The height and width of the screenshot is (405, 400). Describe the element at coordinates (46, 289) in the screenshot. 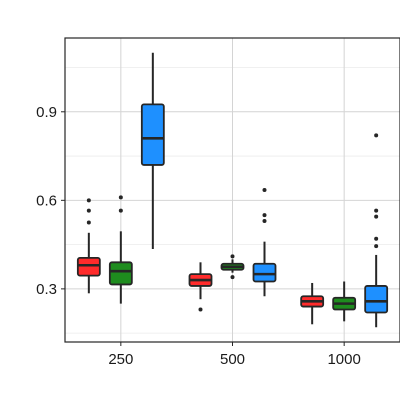

I see `y-tick-label: 0.3` at that location.